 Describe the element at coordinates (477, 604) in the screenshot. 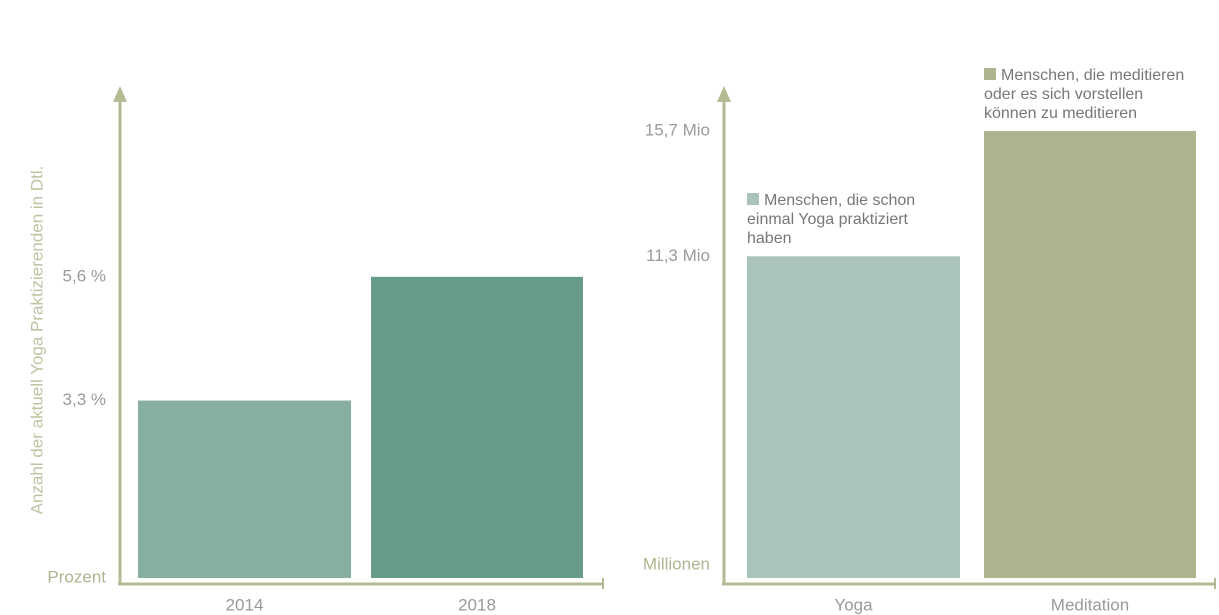

I see `x-tick-label: 2018` at that location.